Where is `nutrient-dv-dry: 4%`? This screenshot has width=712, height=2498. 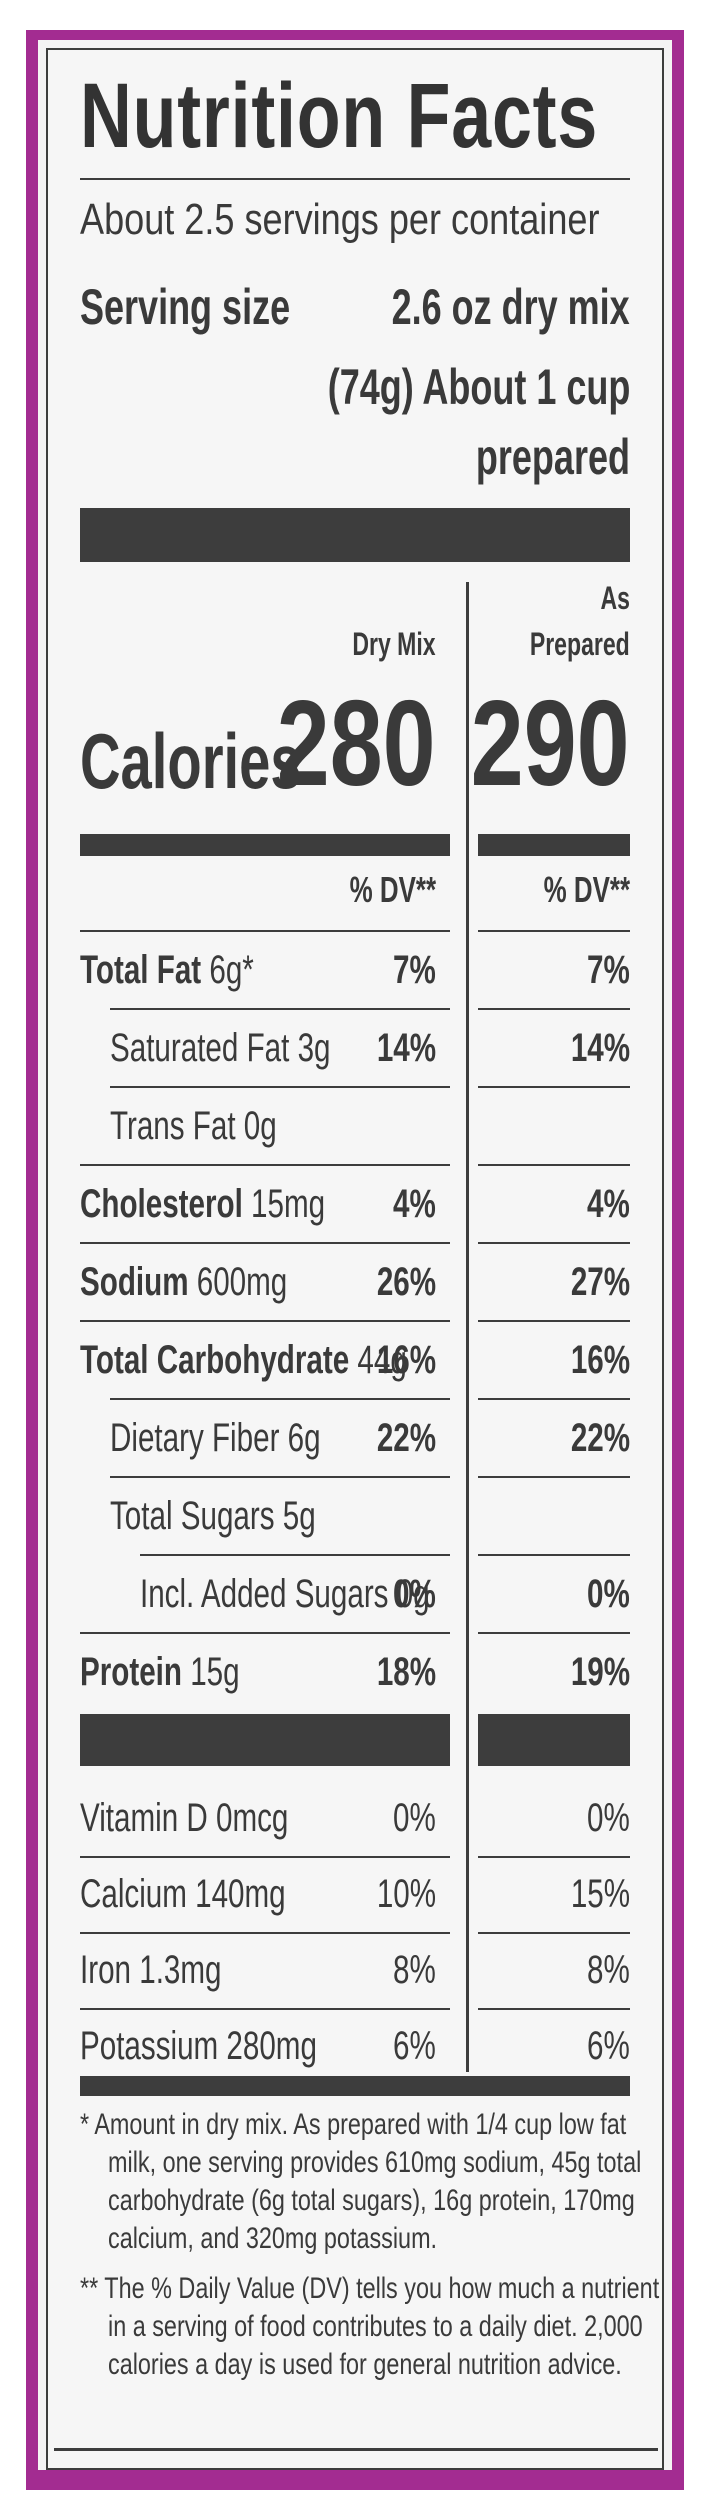 nutrient-dv-dry: 4% is located at coordinates (414, 1204).